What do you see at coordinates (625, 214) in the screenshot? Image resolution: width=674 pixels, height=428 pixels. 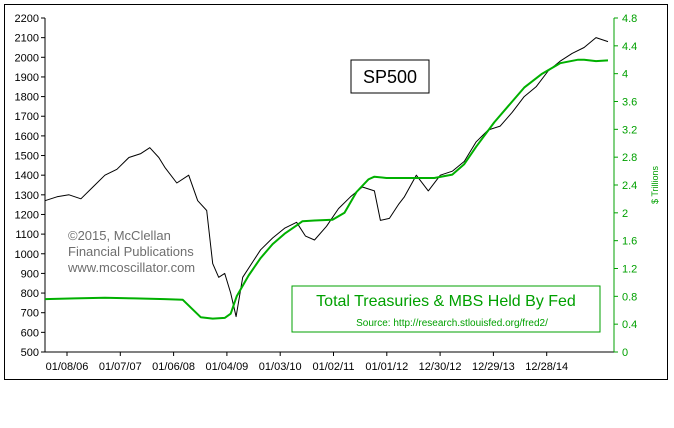 I see `right-tick-label: 2` at bounding box center [625, 214].